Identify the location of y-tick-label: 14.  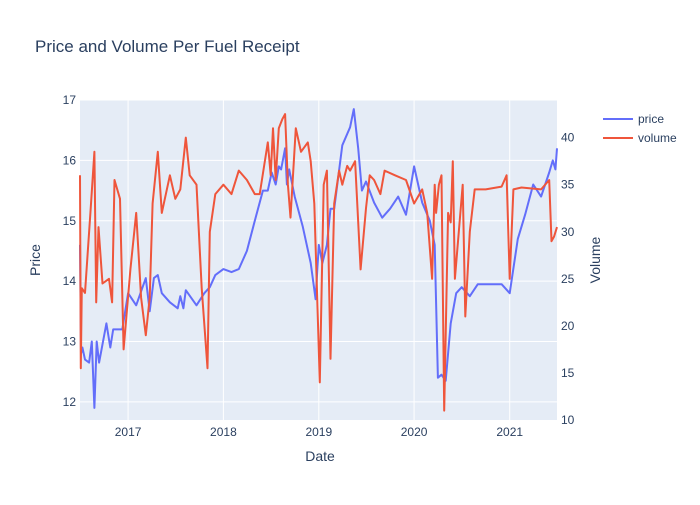
(70, 281).